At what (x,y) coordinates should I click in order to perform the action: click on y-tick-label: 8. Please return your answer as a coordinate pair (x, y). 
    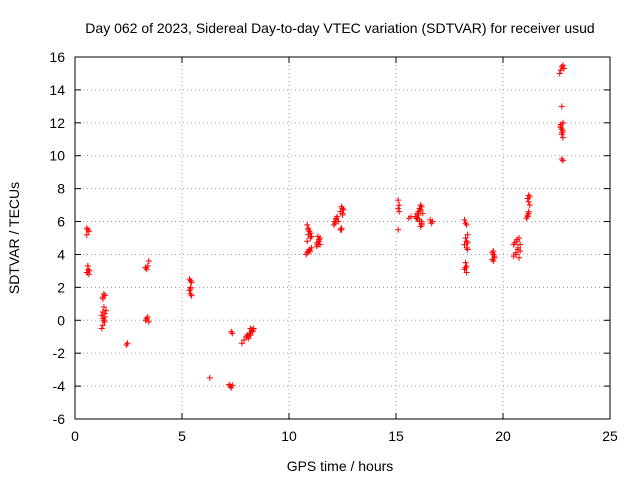
    Looking at the image, I should click on (61, 189).